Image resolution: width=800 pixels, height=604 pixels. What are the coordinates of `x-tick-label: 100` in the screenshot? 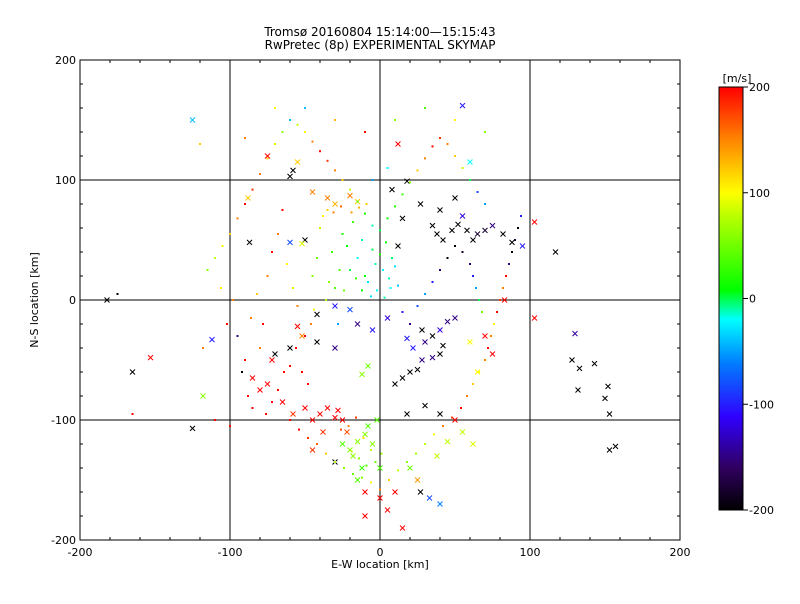 It's located at (530, 552).